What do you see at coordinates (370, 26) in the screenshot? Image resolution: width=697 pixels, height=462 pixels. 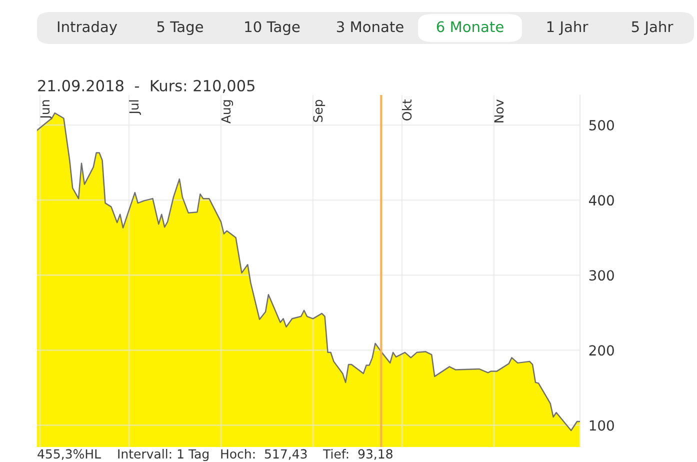 I see `text: 3 Monate` at bounding box center [370, 26].